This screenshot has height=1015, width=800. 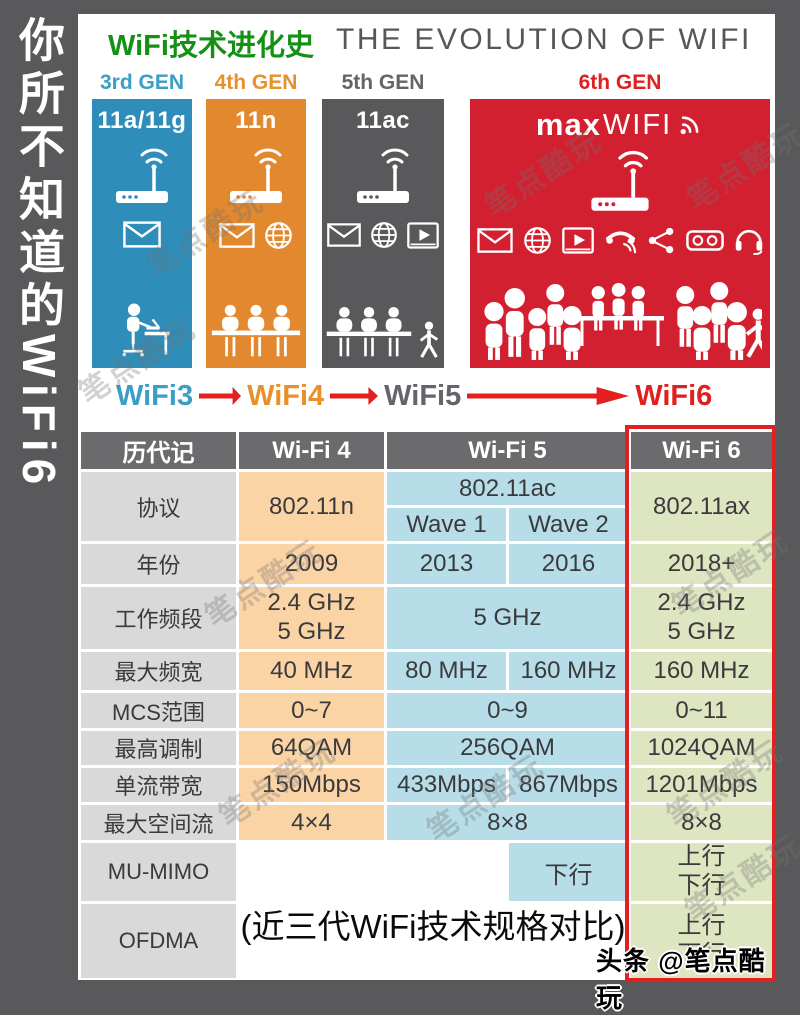 What do you see at coordinates (158, 872) in the screenshot?
I see `row-label-mumimo: MU-MIMO` at bounding box center [158, 872].